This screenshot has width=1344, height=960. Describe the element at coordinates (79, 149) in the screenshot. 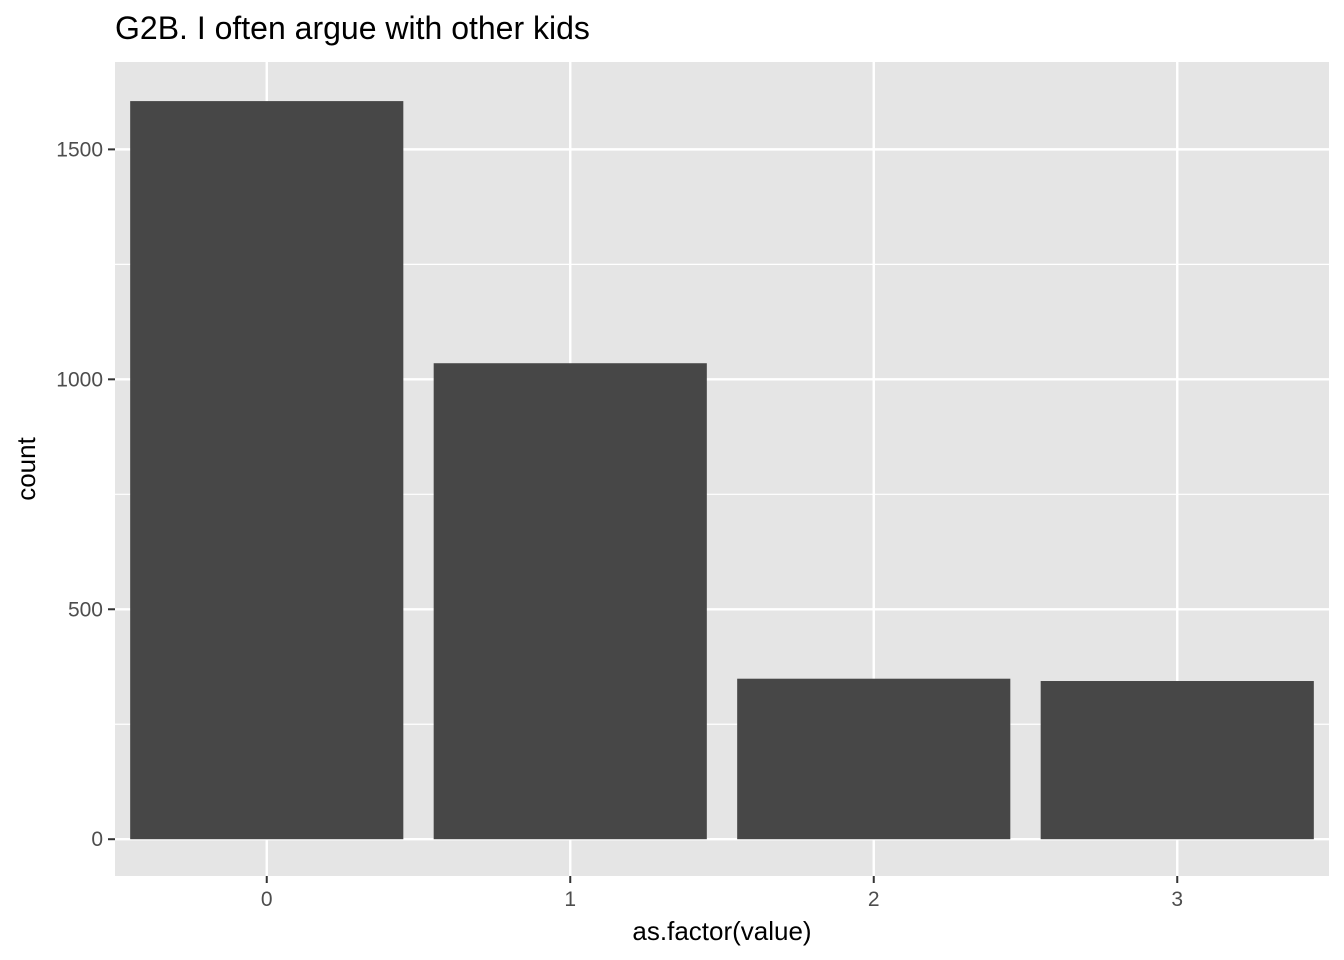

I see `y-tick-label: 1500` at that location.